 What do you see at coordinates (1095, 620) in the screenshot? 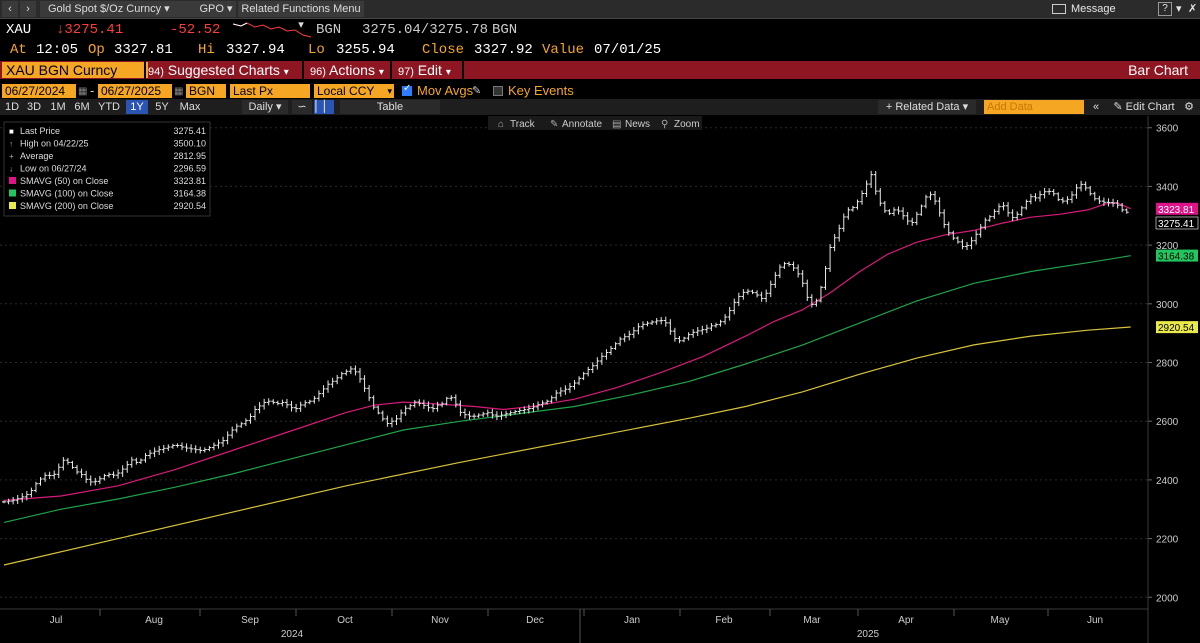
I see `x-tick-label: Jun` at bounding box center [1095, 620].